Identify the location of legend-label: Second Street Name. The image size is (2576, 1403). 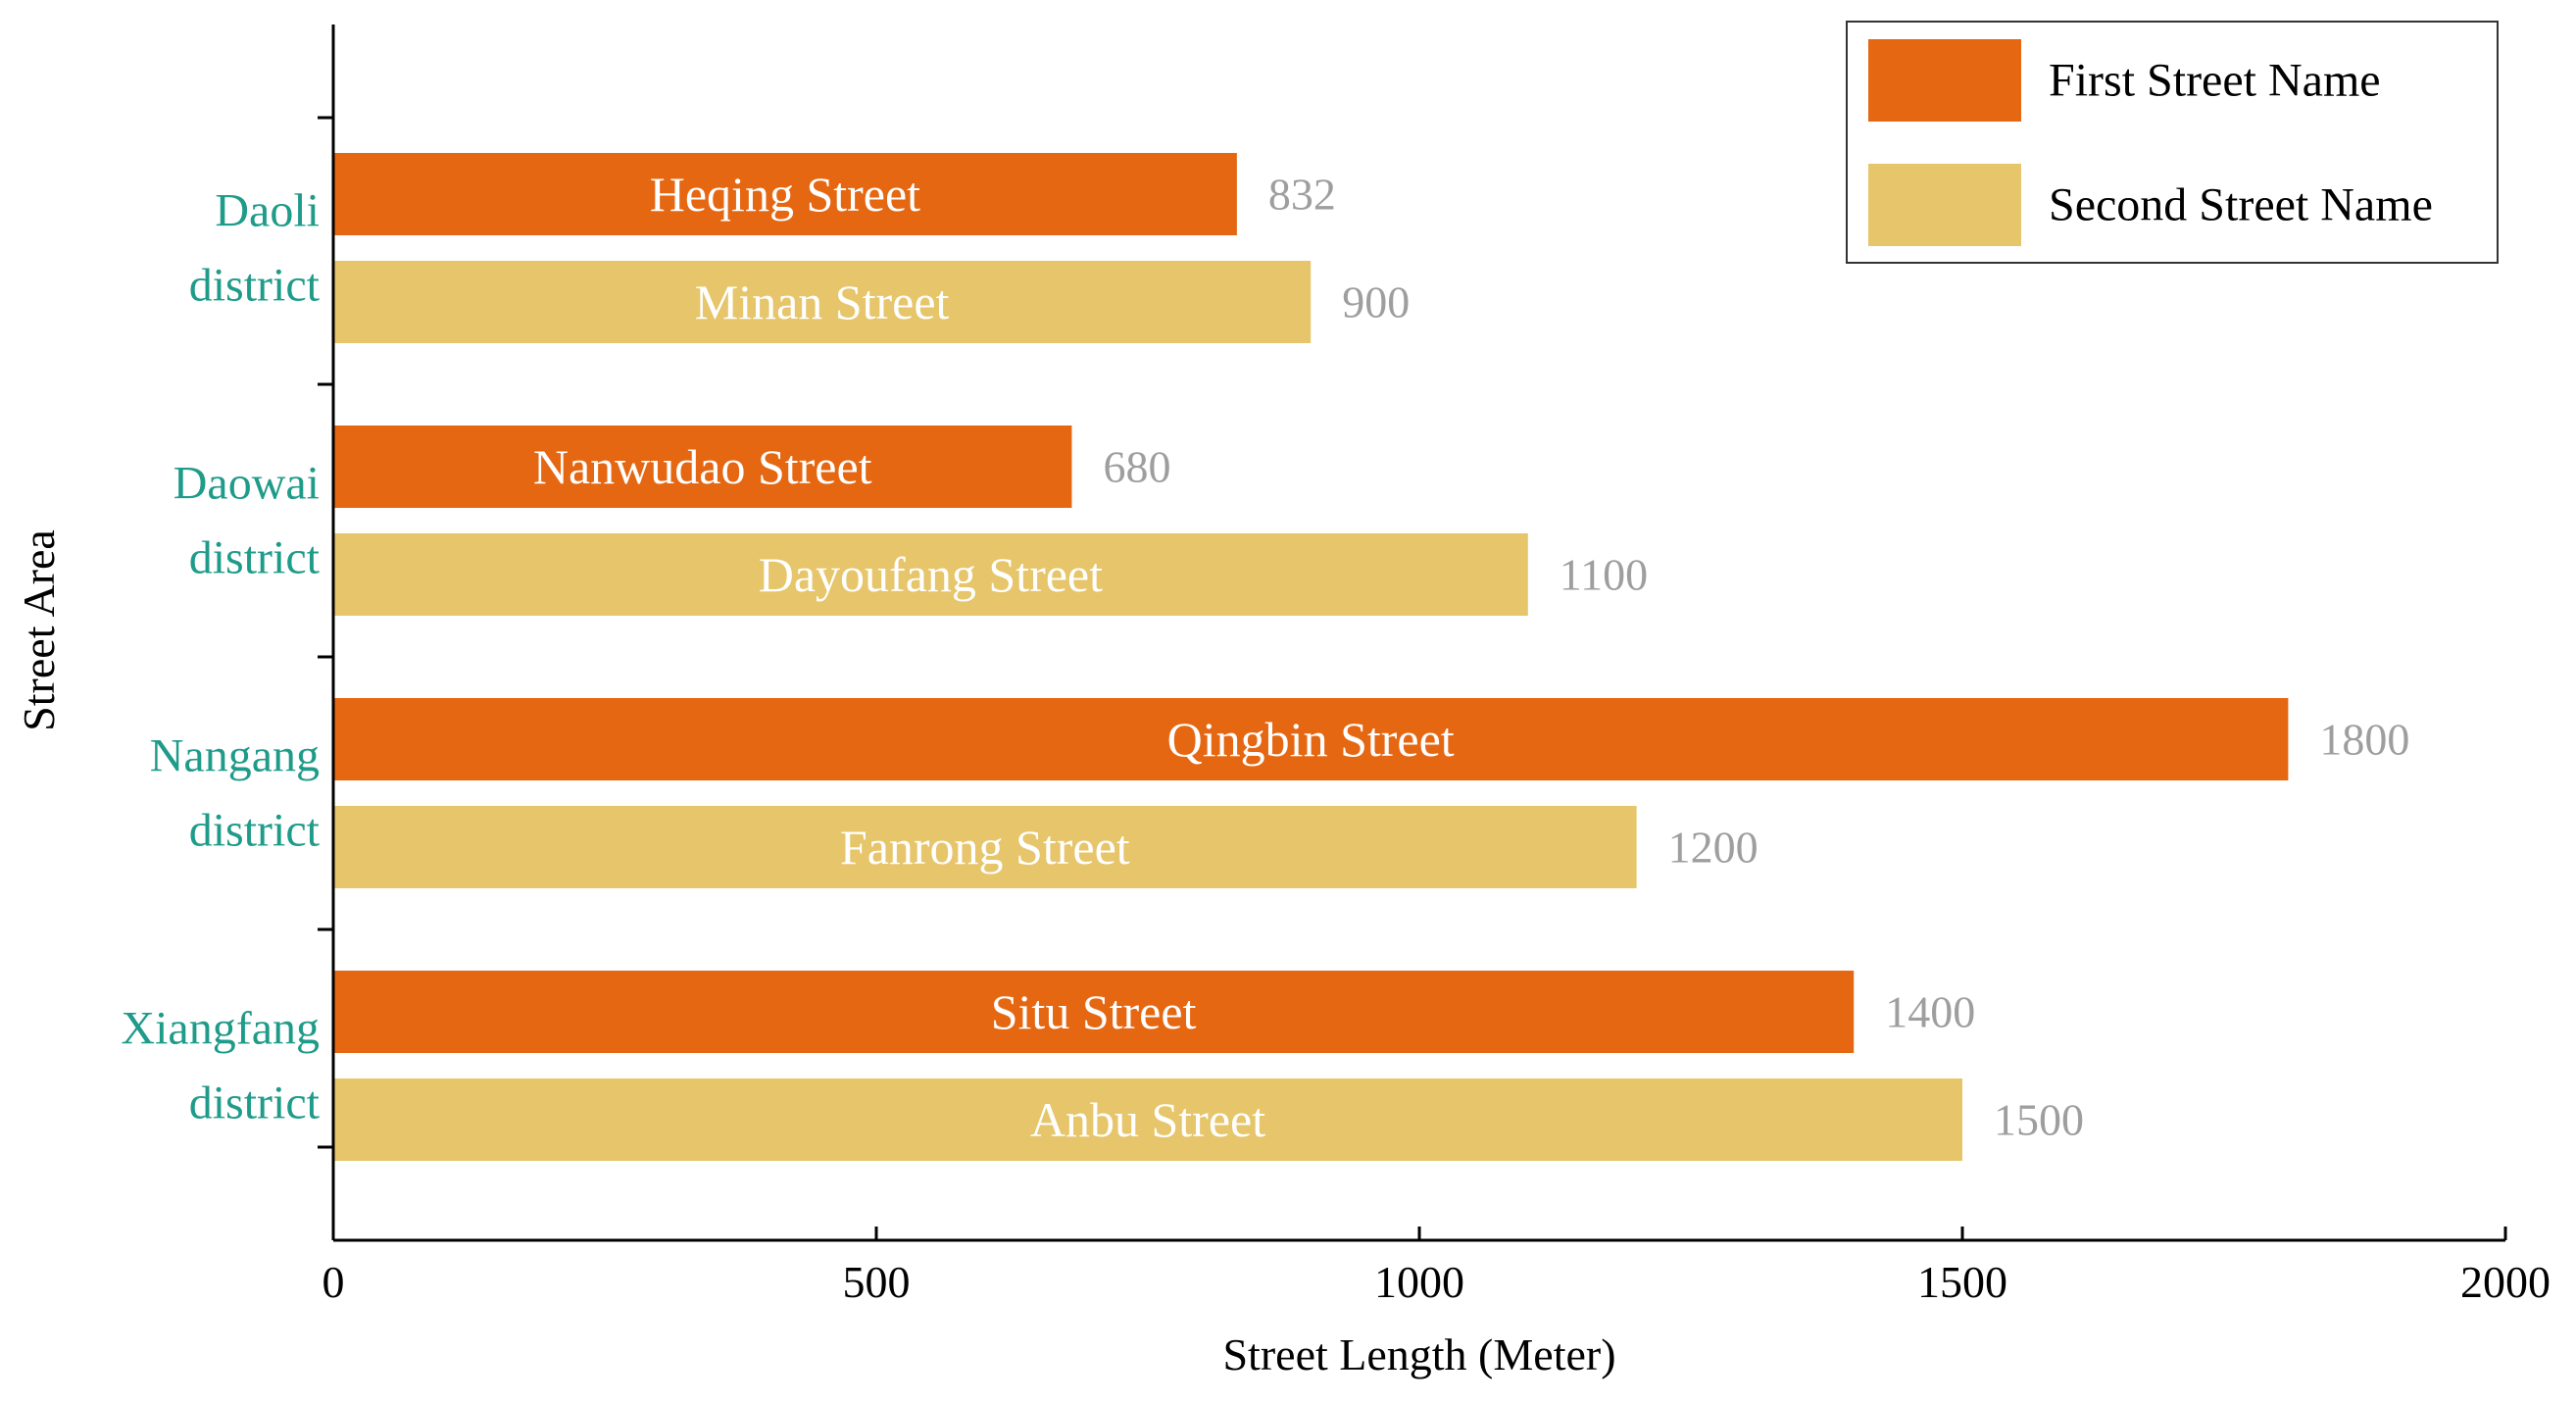
(2241, 205).